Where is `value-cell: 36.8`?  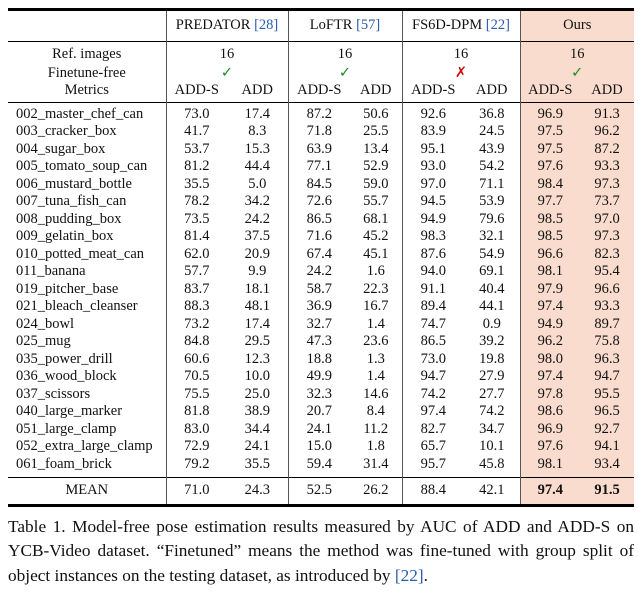 value-cell: 36.8 is located at coordinates (492, 113).